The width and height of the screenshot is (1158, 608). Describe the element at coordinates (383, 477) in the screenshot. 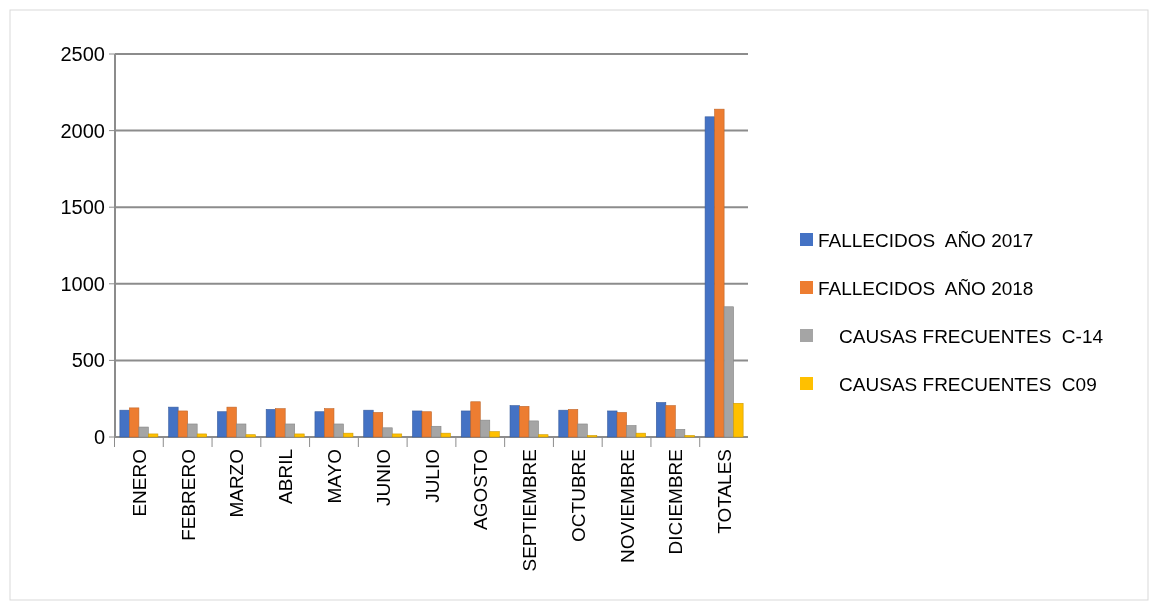

I see `x-tick-label: JUNIO` at that location.